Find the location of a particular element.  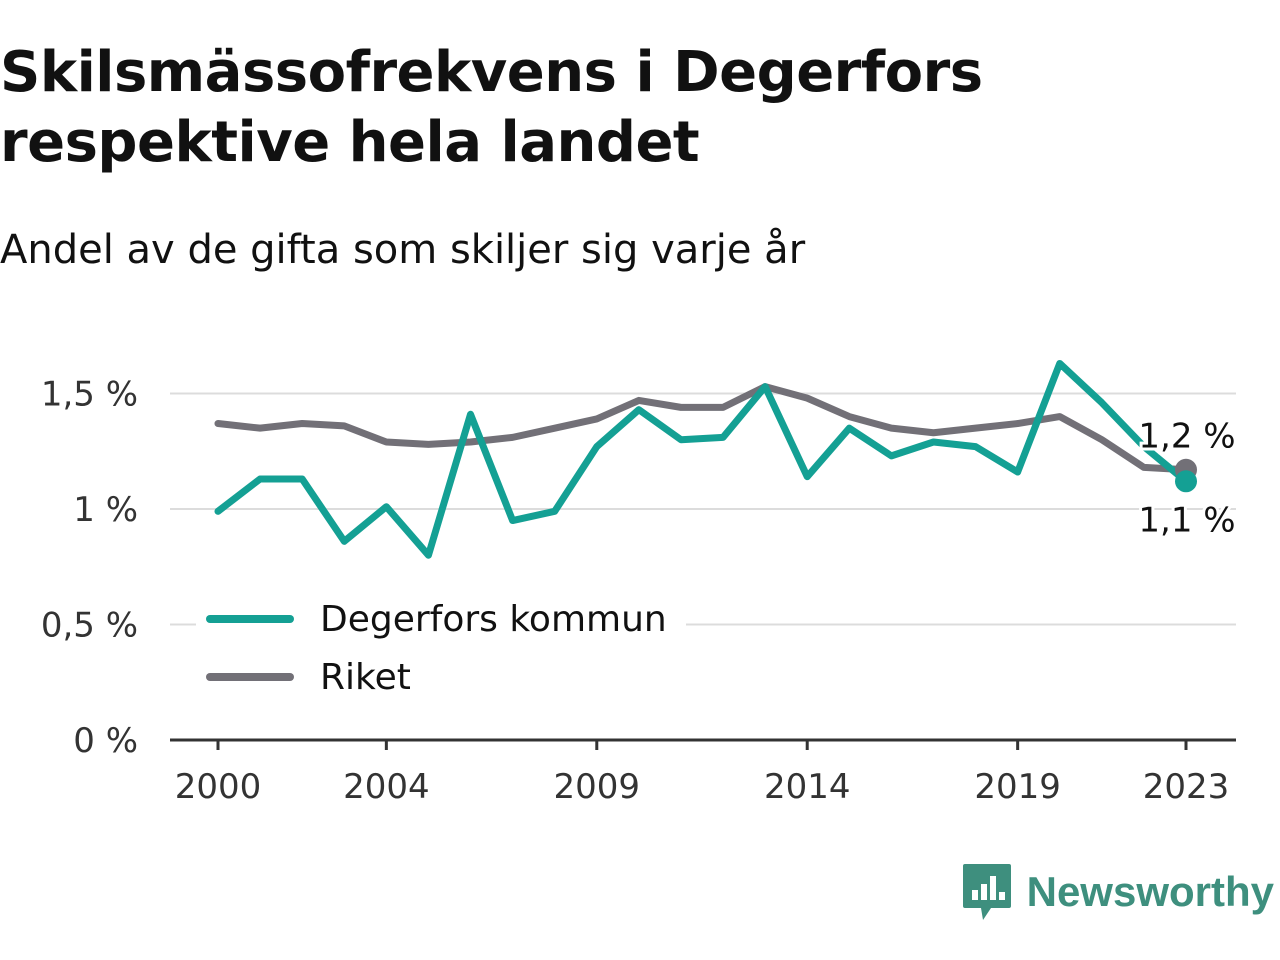

y-tick-label: 0 % is located at coordinates (105, 741).